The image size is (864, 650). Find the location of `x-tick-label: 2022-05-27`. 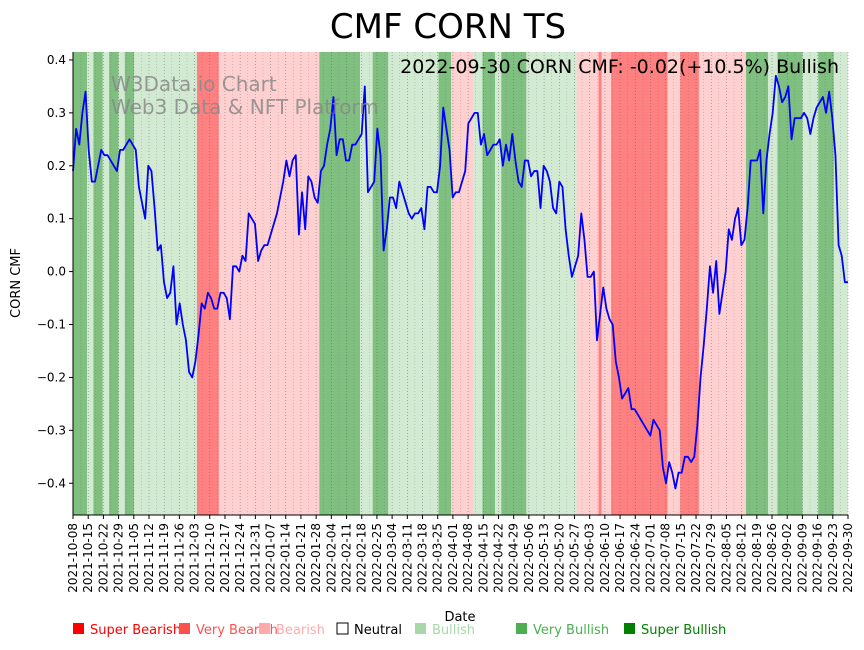

x-tick-label: 2022-05-27 is located at coordinates (574, 558).